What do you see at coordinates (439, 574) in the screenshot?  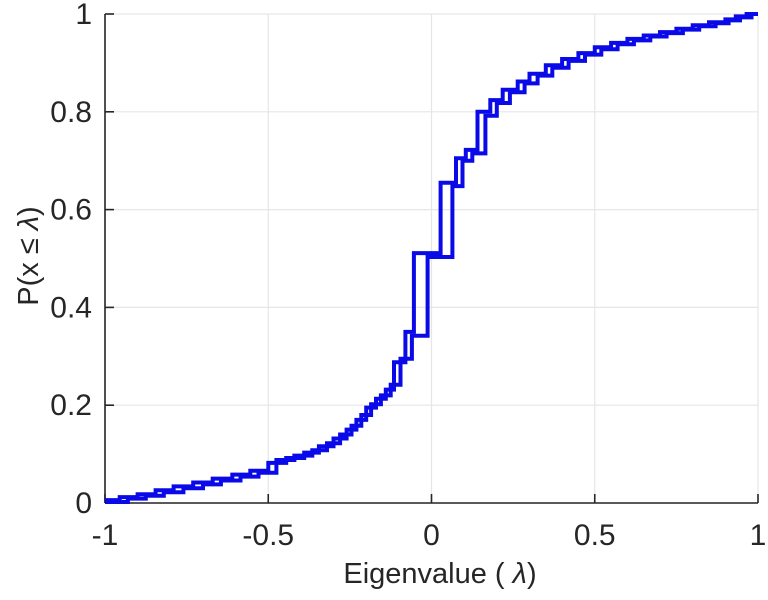 I see `x-axis-label: Eigenvalue ( λ)` at bounding box center [439, 574].